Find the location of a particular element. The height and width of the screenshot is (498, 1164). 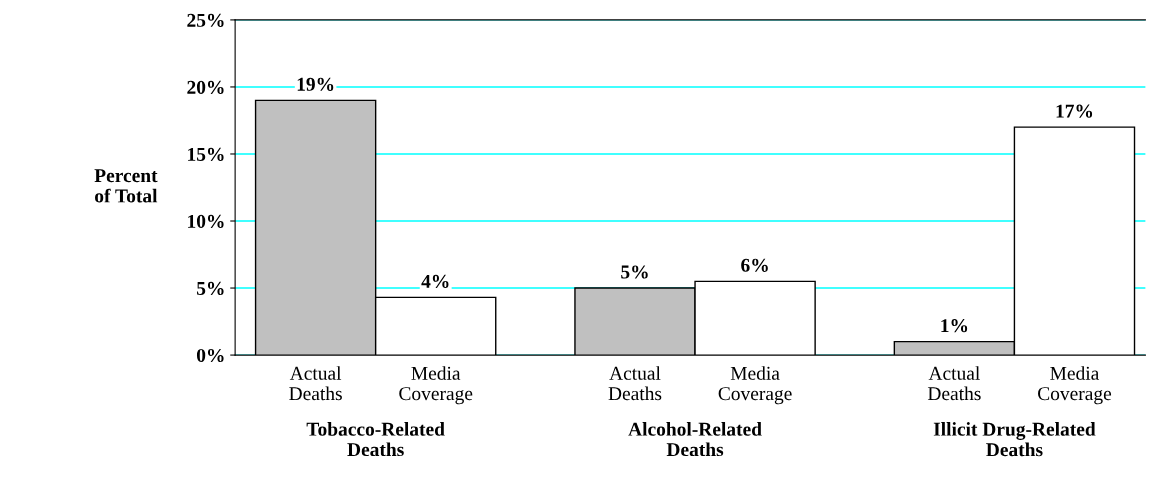

data-label: 4% is located at coordinates (435, 281).